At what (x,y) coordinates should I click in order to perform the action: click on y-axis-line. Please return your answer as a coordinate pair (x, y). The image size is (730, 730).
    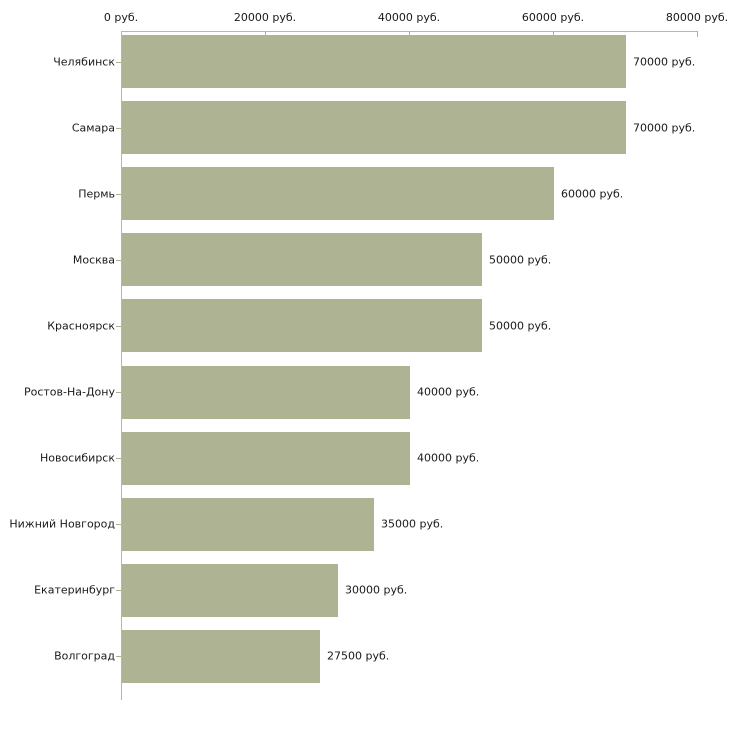
    Looking at the image, I should click on (121, 365).